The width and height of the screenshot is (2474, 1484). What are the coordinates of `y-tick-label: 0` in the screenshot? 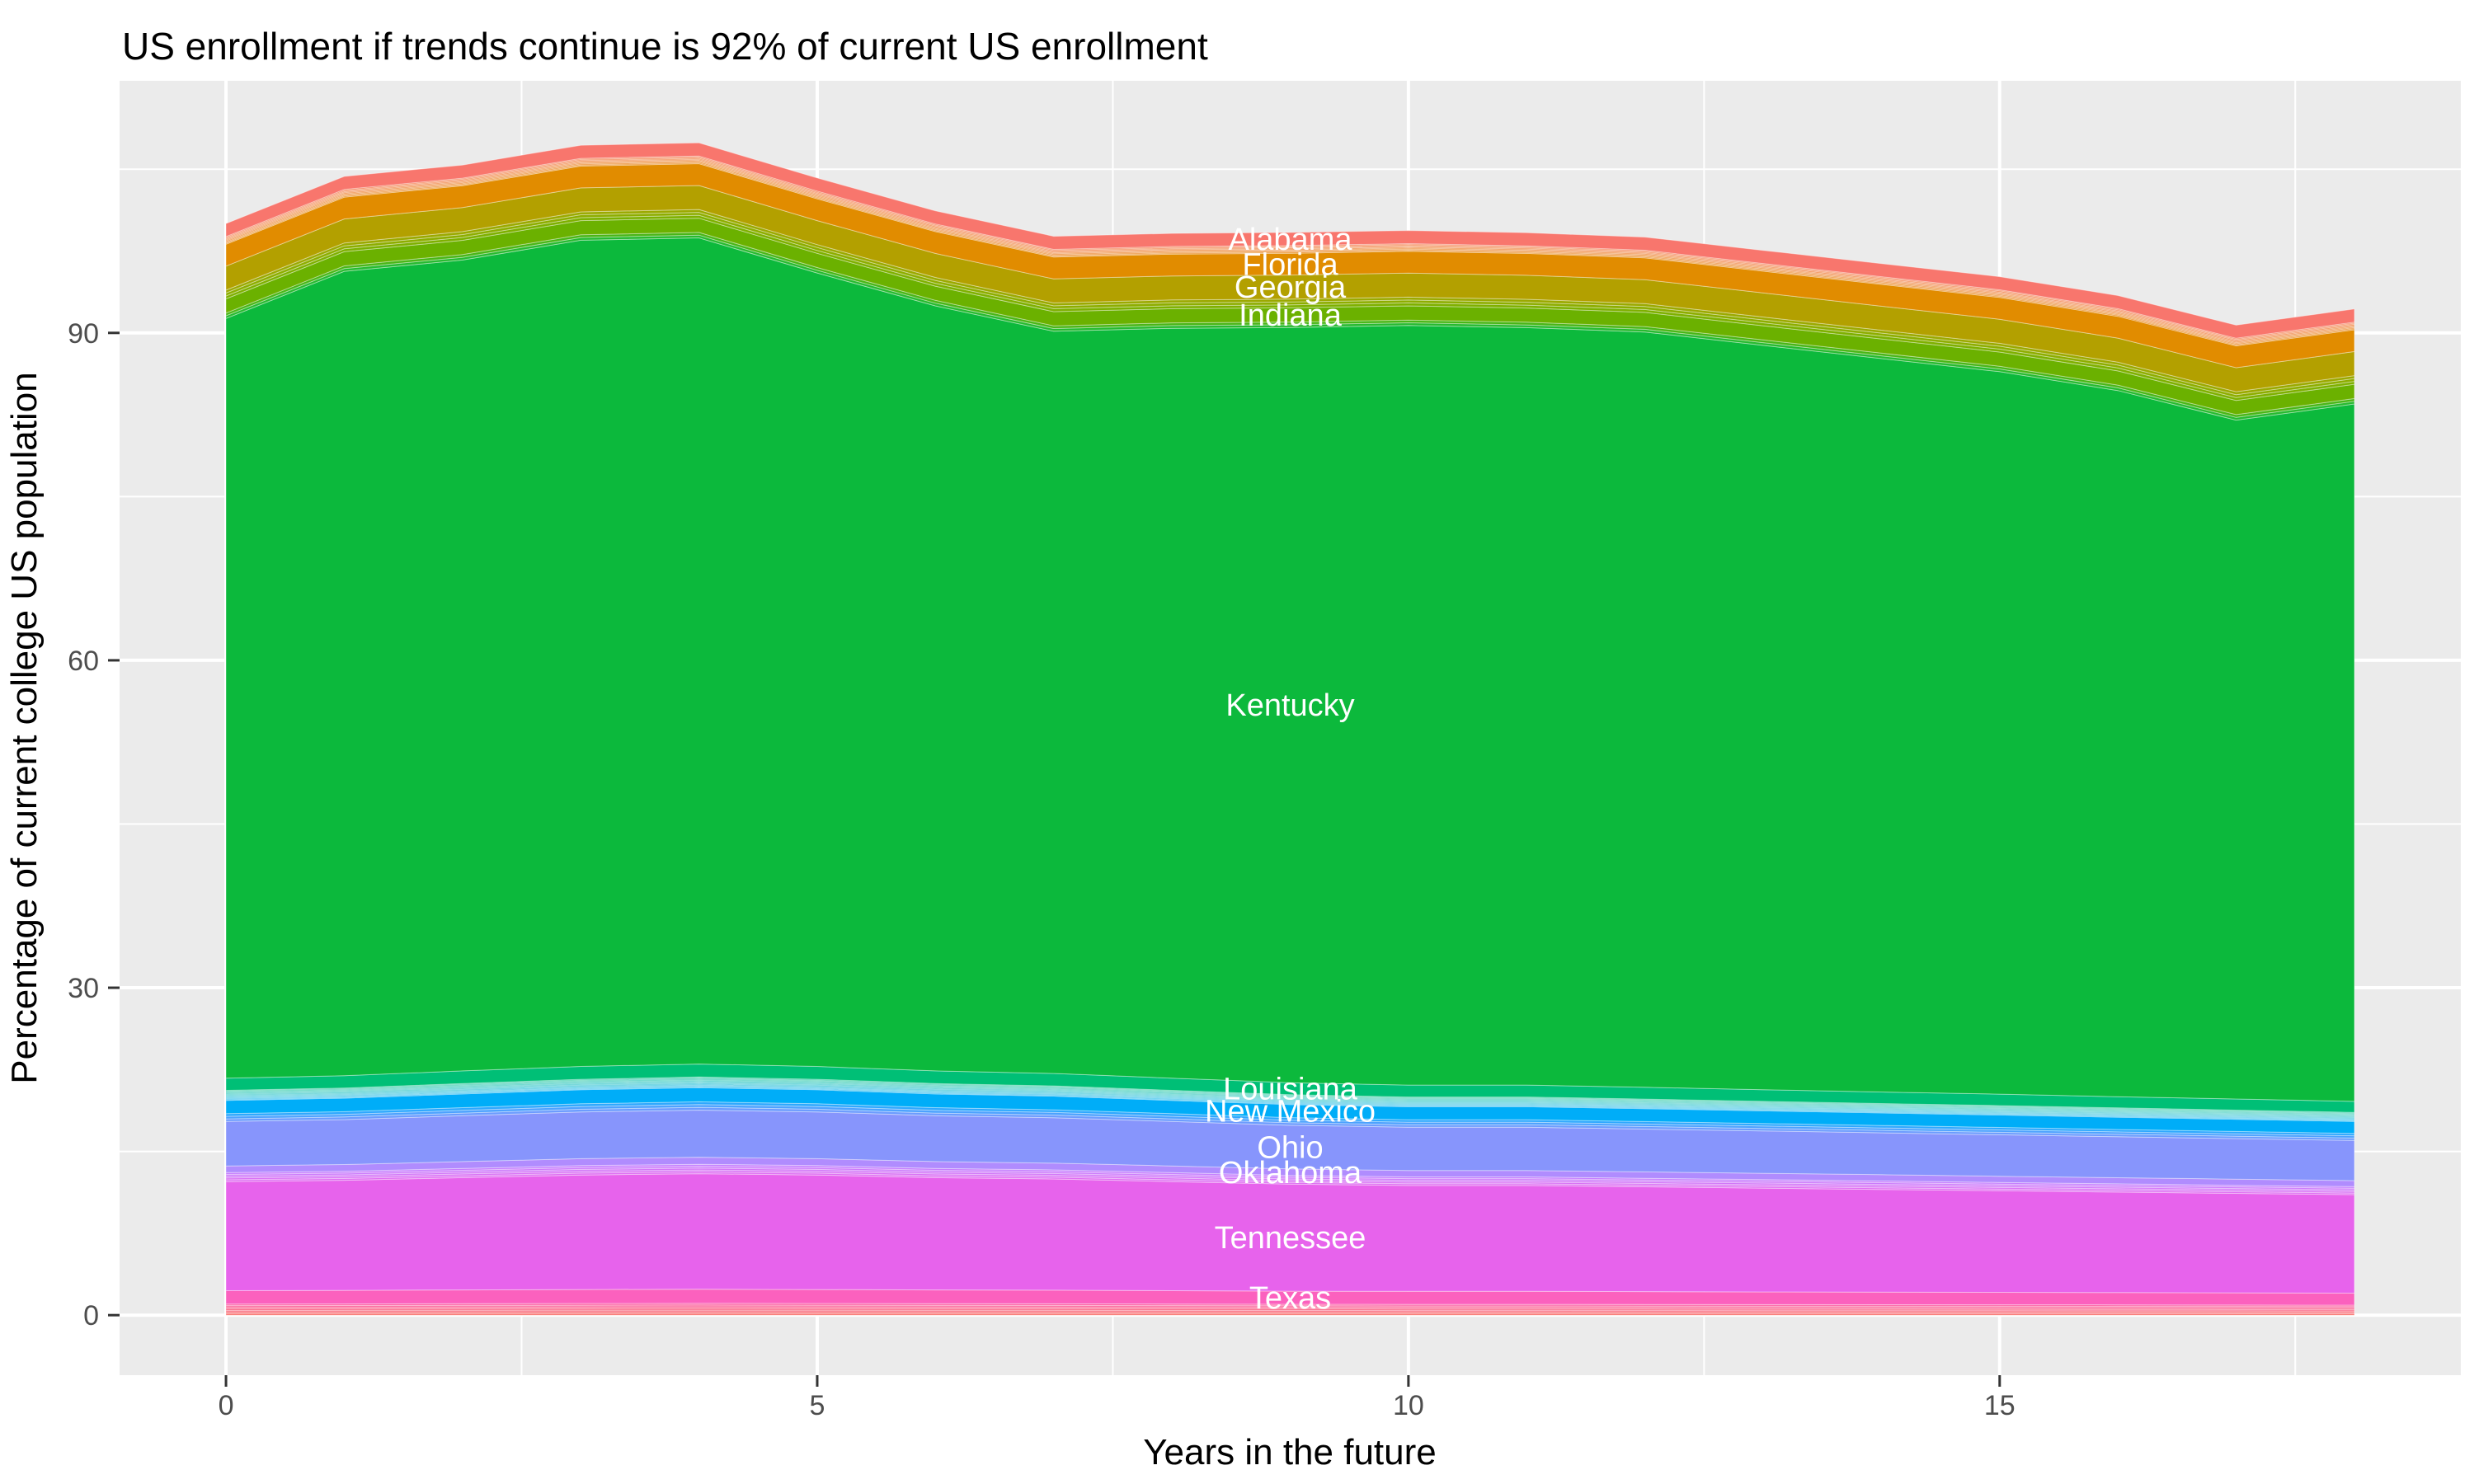 It's located at (91, 1315).